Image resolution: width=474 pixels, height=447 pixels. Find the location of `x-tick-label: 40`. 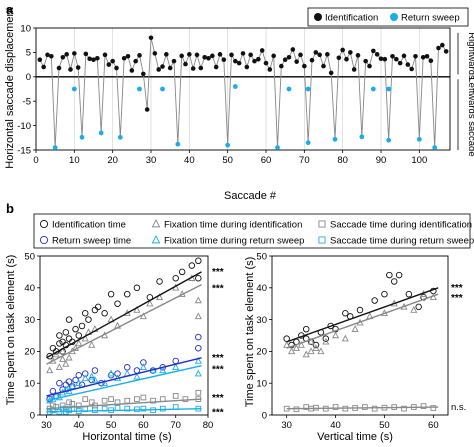

x-tick-label: 40 is located at coordinates (189, 160).